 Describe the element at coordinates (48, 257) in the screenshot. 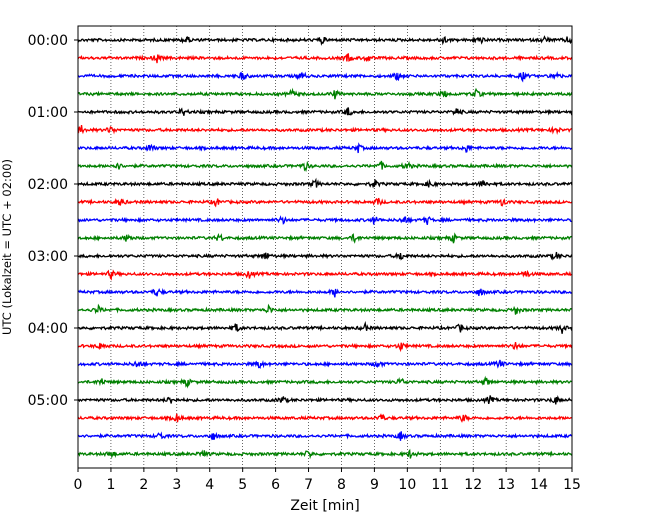

I see `y-tick-label: 03:00` at that location.